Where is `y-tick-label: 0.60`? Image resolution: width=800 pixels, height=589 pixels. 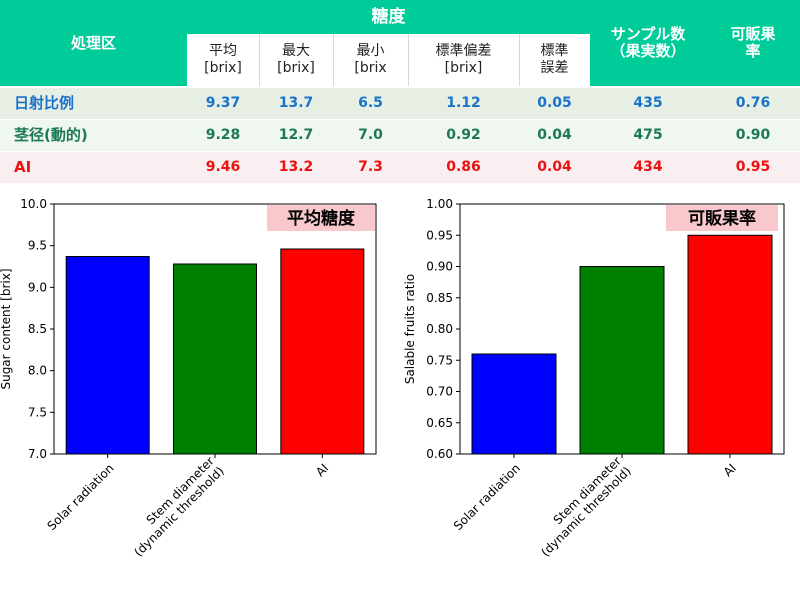
y-tick-label: 0.60 is located at coordinates (439, 454).